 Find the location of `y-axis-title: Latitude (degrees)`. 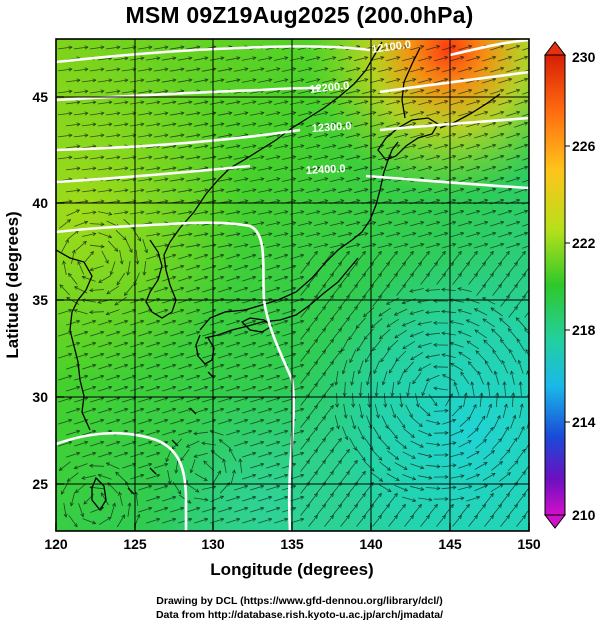

y-axis-title: Latitude (degrees) is located at coordinates (12, 284).